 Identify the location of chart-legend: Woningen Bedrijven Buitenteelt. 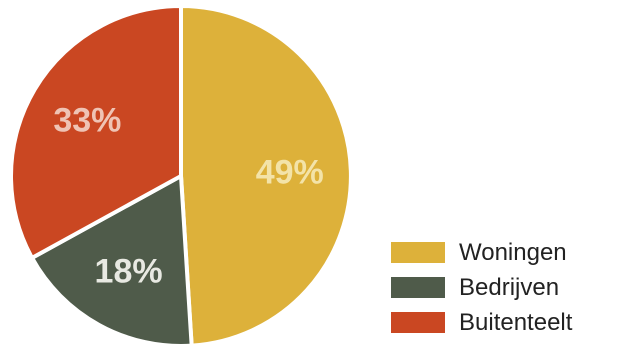
(481, 287).